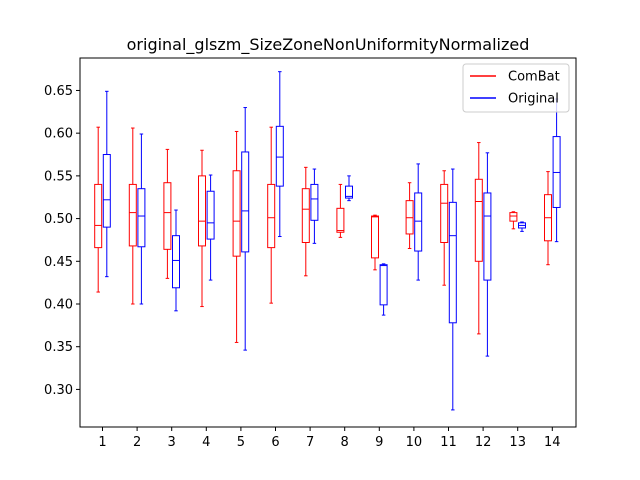  I want to click on x-tick-label: 5, so click(241, 442).